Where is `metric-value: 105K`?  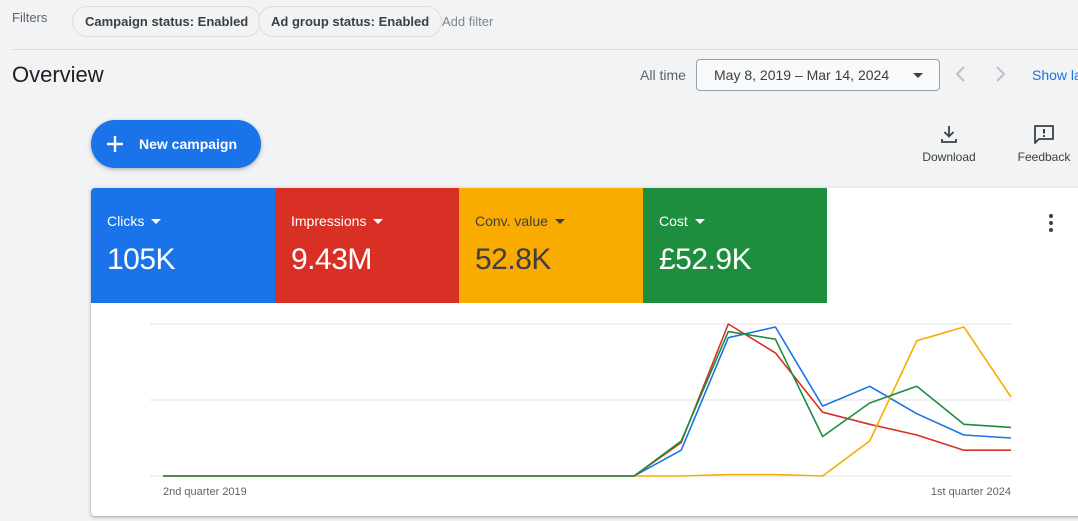 metric-value: 105K is located at coordinates (141, 259).